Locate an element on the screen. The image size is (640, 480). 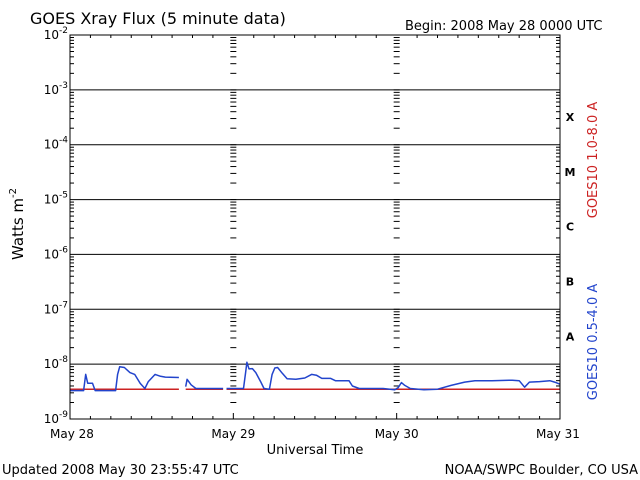
flare-class-label: C is located at coordinates (570, 227).